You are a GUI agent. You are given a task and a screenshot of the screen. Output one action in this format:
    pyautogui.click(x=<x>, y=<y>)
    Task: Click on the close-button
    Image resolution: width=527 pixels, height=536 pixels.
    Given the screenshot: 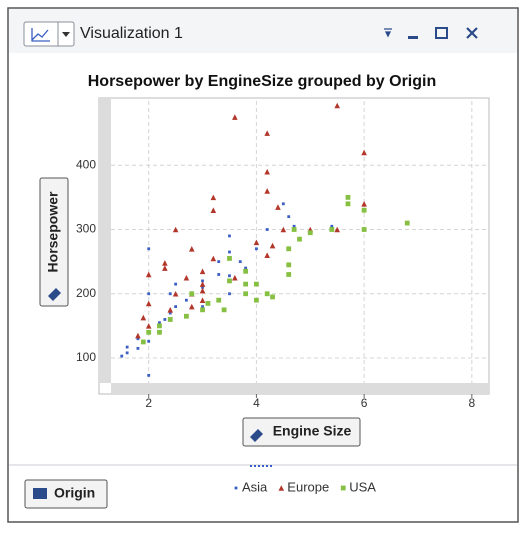 What is the action you would take?
    pyautogui.click(x=472, y=33)
    